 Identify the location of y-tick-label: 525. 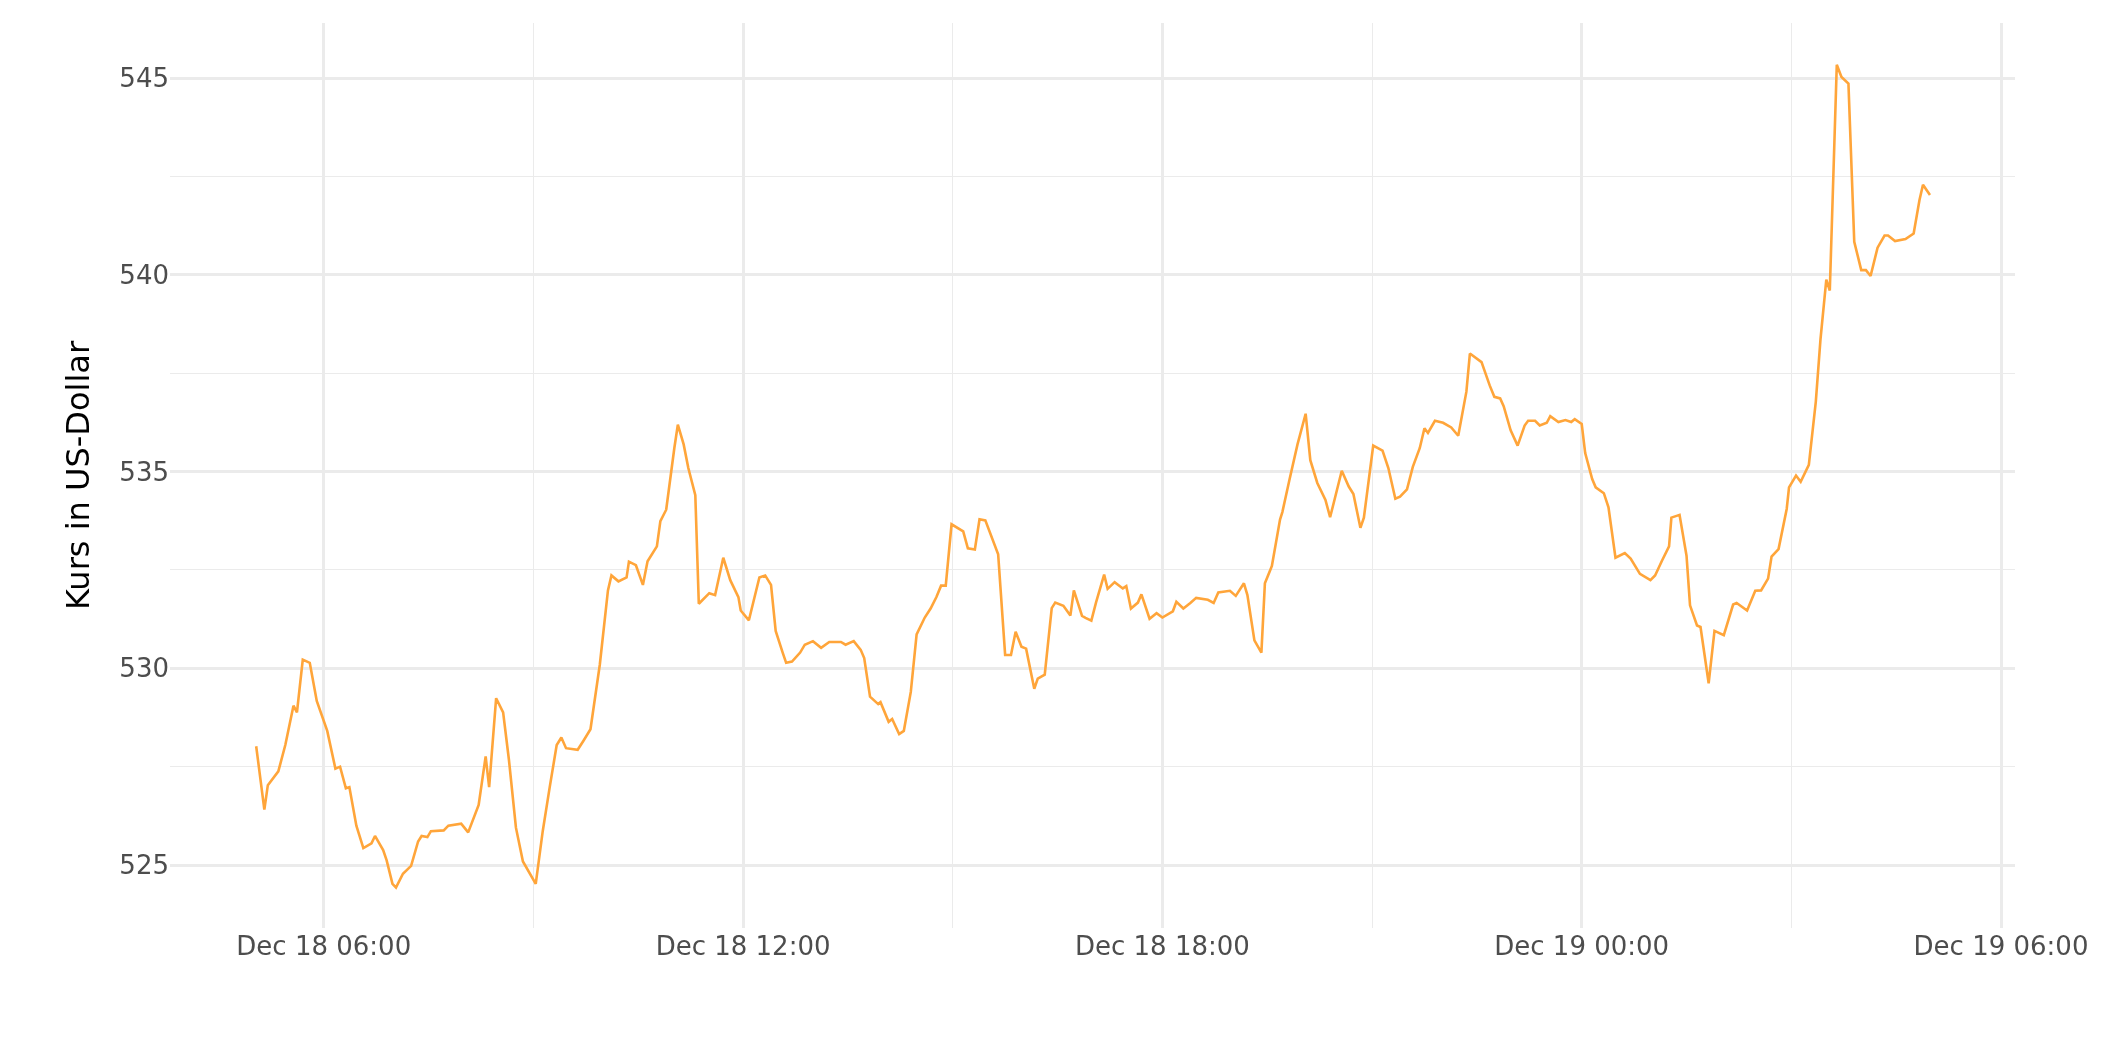
(144, 865).